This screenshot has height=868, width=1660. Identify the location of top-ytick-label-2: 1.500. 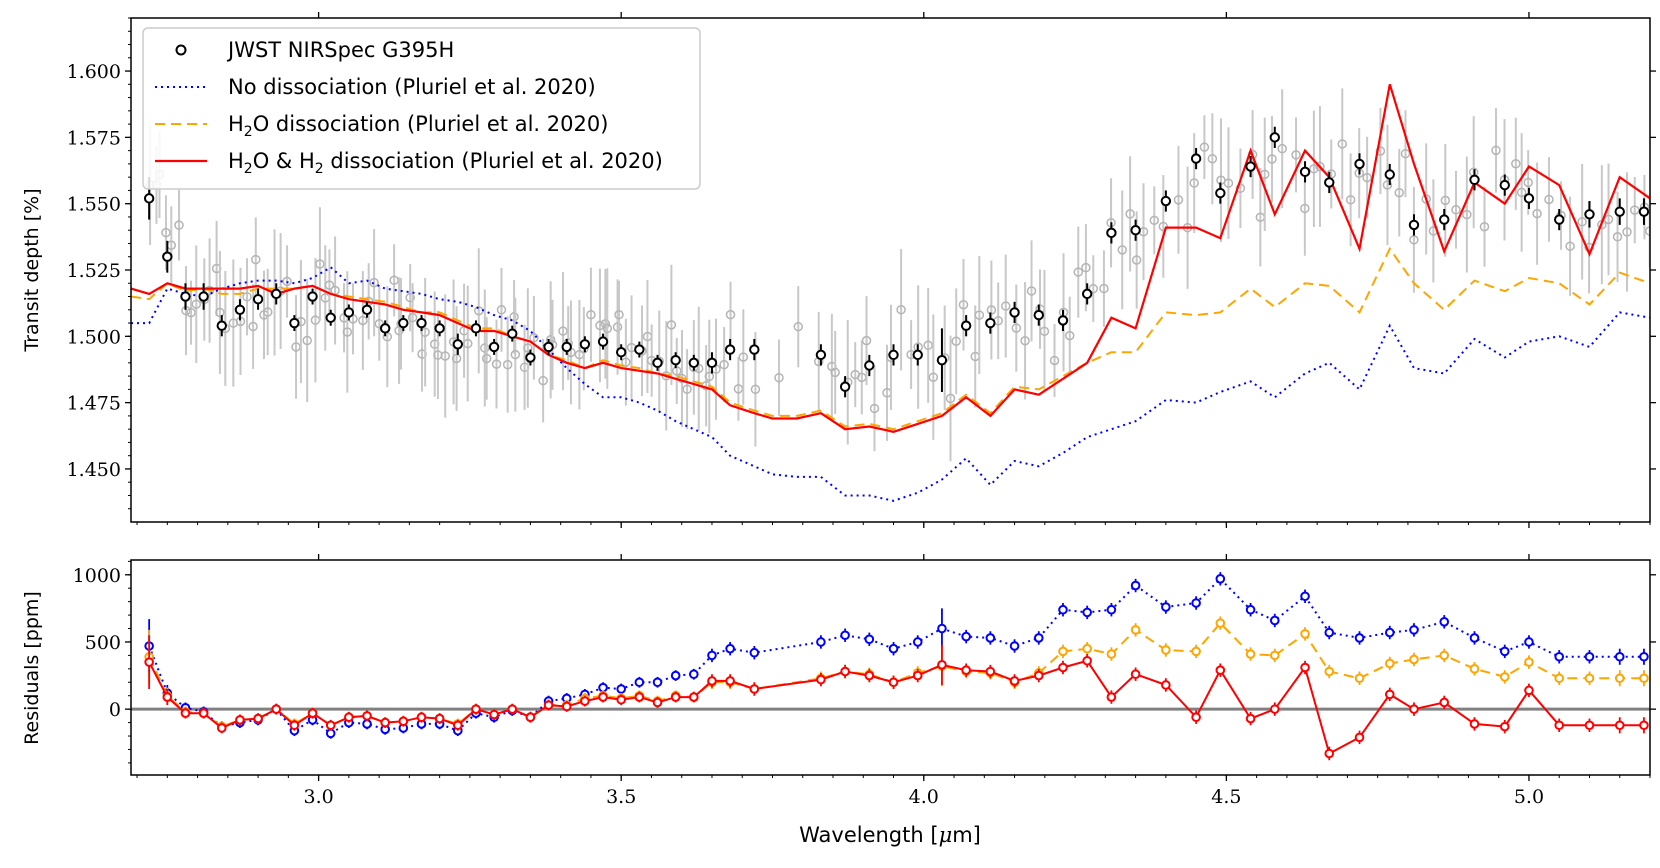
(94, 337).